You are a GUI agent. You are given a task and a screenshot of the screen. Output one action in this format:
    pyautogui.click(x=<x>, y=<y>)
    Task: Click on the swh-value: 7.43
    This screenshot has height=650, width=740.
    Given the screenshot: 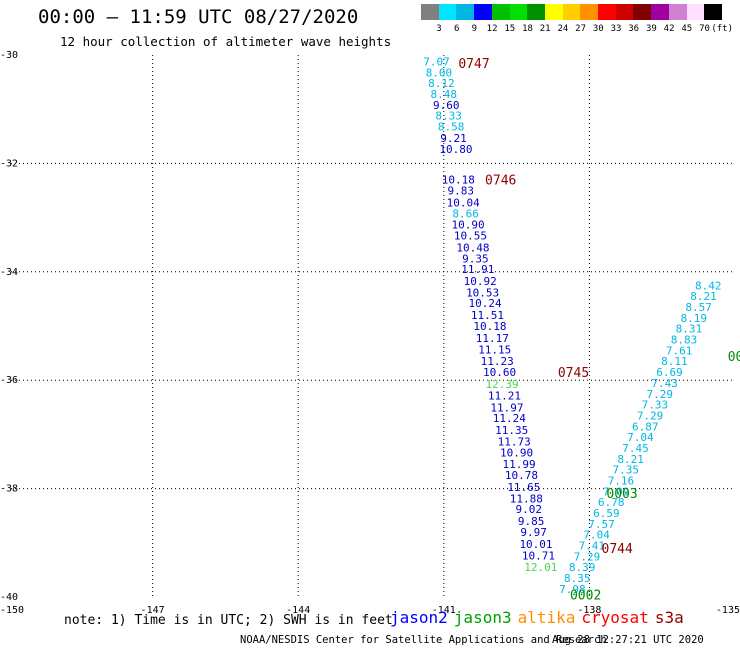 What is the action you would take?
    pyautogui.click(x=664, y=383)
    